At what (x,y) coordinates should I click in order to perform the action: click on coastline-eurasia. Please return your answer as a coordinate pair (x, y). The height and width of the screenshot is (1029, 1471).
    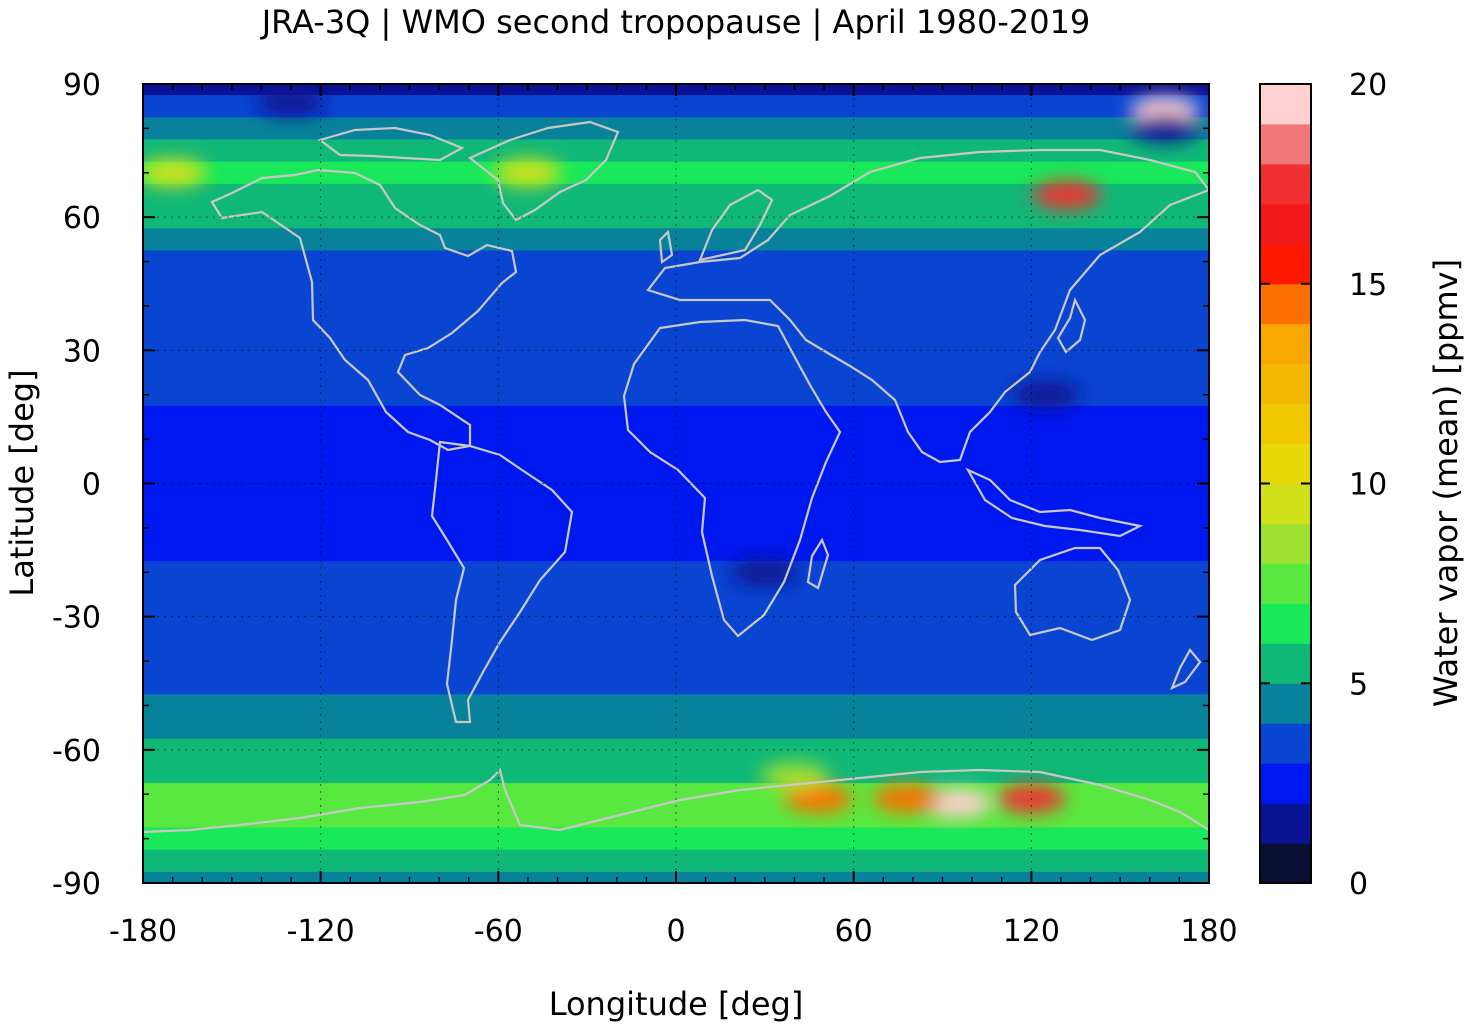
    Looking at the image, I should click on (927, 306).